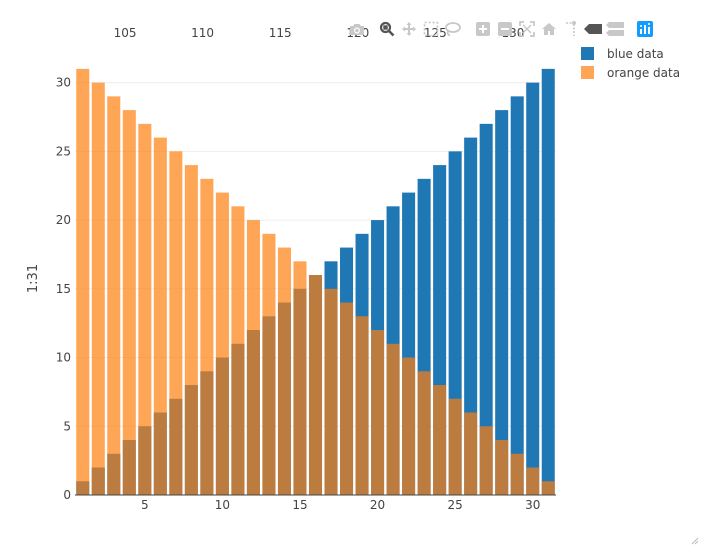 This screenshot has height=549, width=703. Describe the element at coordinates (67, 495) in the screenshot. I see `y-tick-label: 0` at that location.